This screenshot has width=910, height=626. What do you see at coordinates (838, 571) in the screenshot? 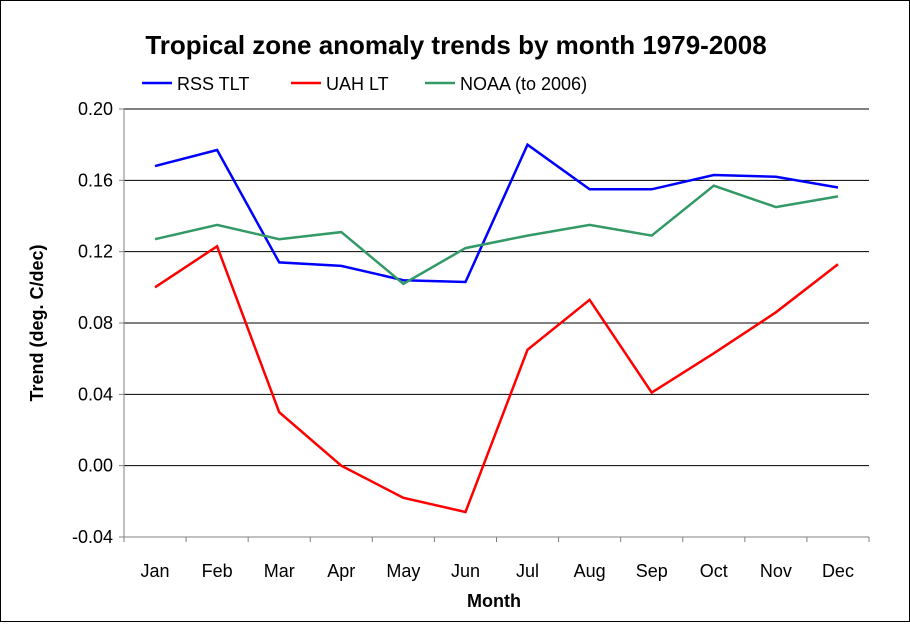
I see `x-tick-label: Dec` at bounding box center [838, 571].